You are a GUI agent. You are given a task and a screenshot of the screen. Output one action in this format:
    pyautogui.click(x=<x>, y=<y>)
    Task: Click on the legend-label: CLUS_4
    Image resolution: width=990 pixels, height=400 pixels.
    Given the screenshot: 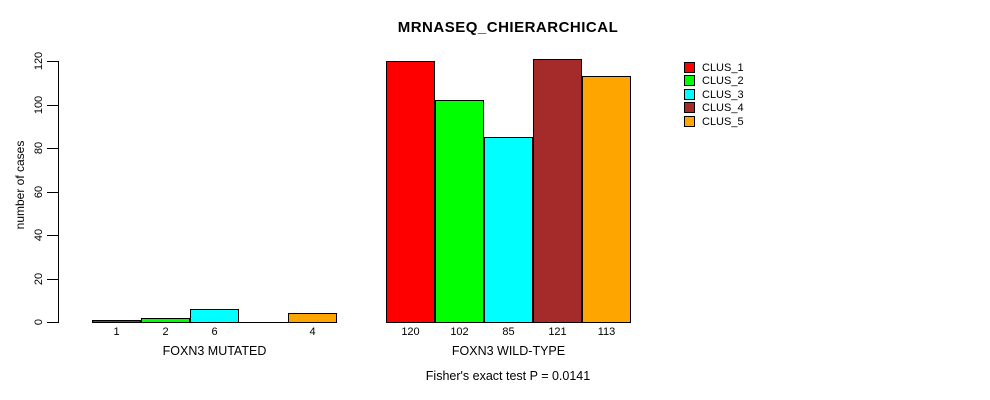 What is the action you would take?
    pyautogui.click(x=723, y=108)
    